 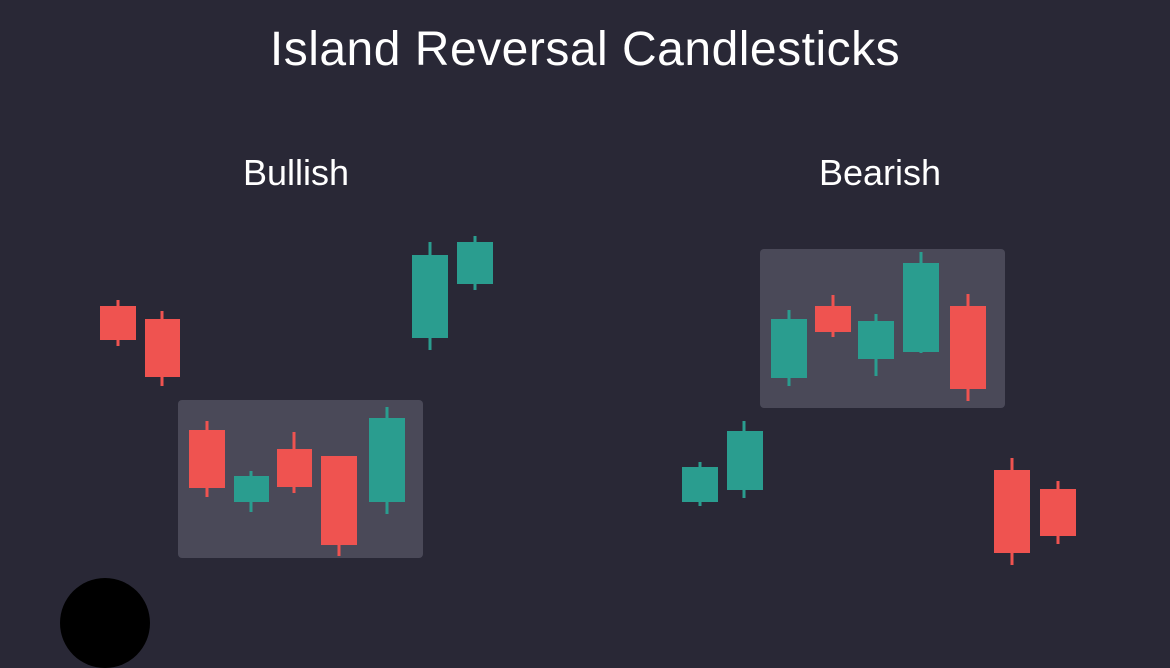 I want to click on corner-avatar, so click(x=105, y=623).